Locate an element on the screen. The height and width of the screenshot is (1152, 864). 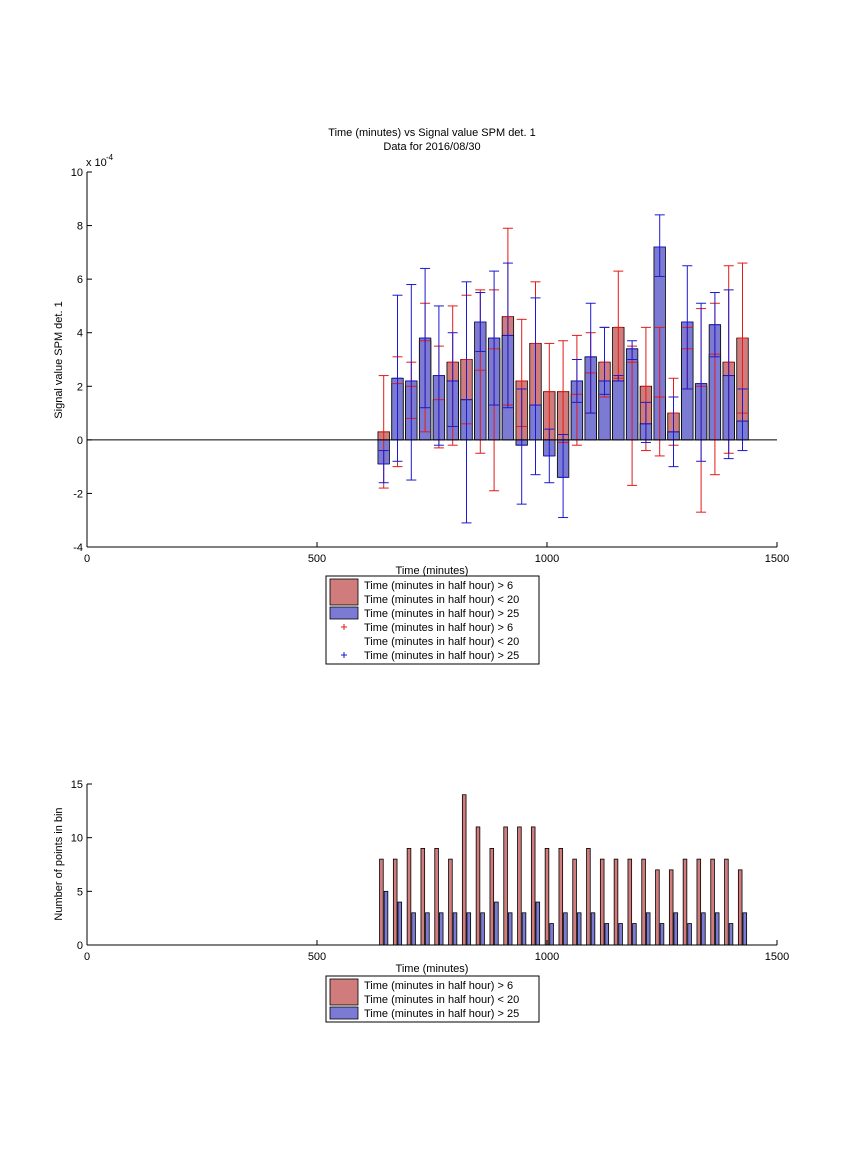
chart-bottom-xtick-label-1: 500 is located at coordinates (317, 957).